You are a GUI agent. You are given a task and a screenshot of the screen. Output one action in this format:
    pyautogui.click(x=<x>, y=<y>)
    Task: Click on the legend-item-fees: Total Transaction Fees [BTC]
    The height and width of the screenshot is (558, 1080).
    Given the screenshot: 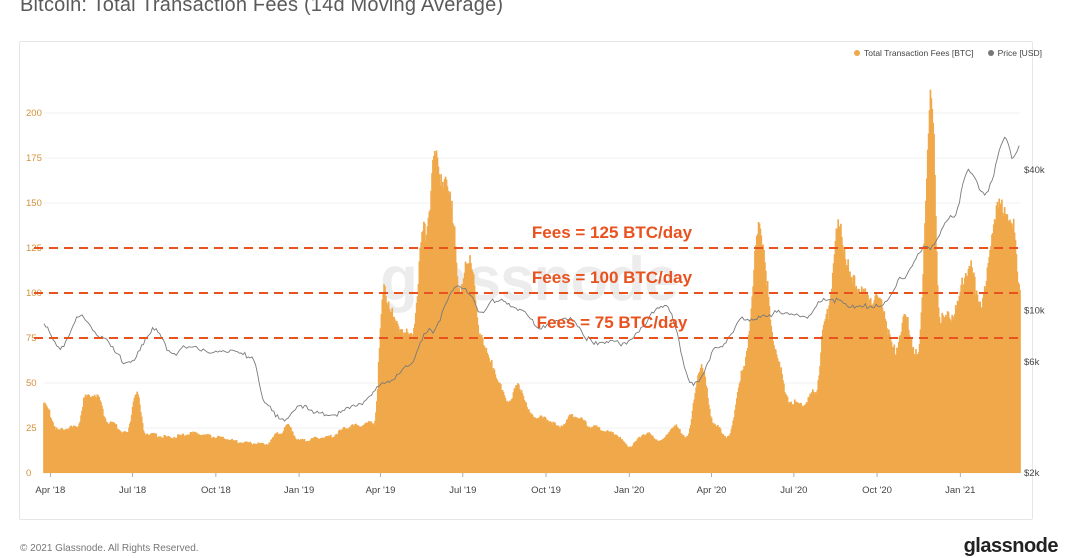 What is the action you would take?
    pyautogui.click(x=913, y=53)
    